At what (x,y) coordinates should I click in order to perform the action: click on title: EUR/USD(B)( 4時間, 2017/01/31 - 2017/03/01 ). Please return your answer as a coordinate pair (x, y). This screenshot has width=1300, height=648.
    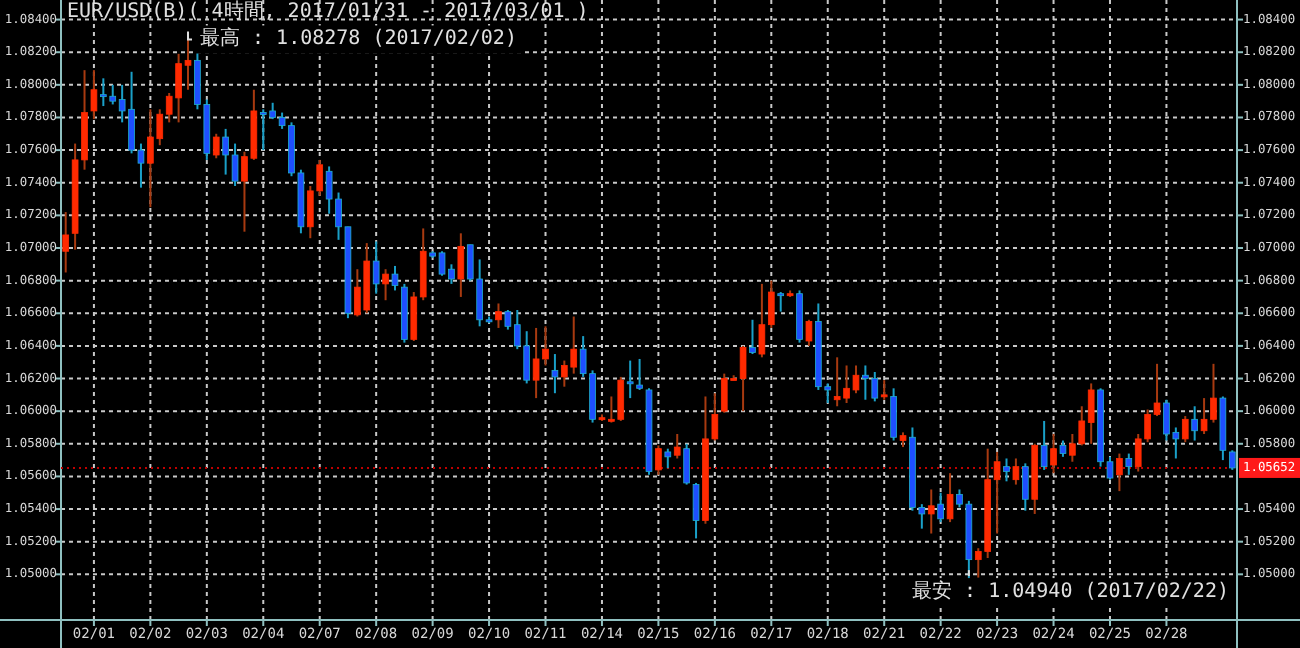
    Looking at the image, I should click on (328, 12).